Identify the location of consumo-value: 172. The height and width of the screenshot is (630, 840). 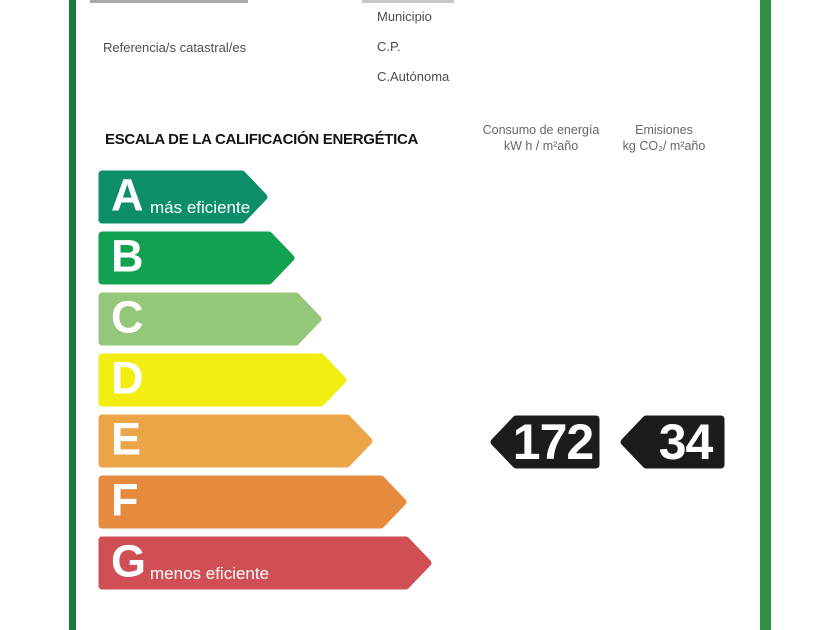
(553, 442).